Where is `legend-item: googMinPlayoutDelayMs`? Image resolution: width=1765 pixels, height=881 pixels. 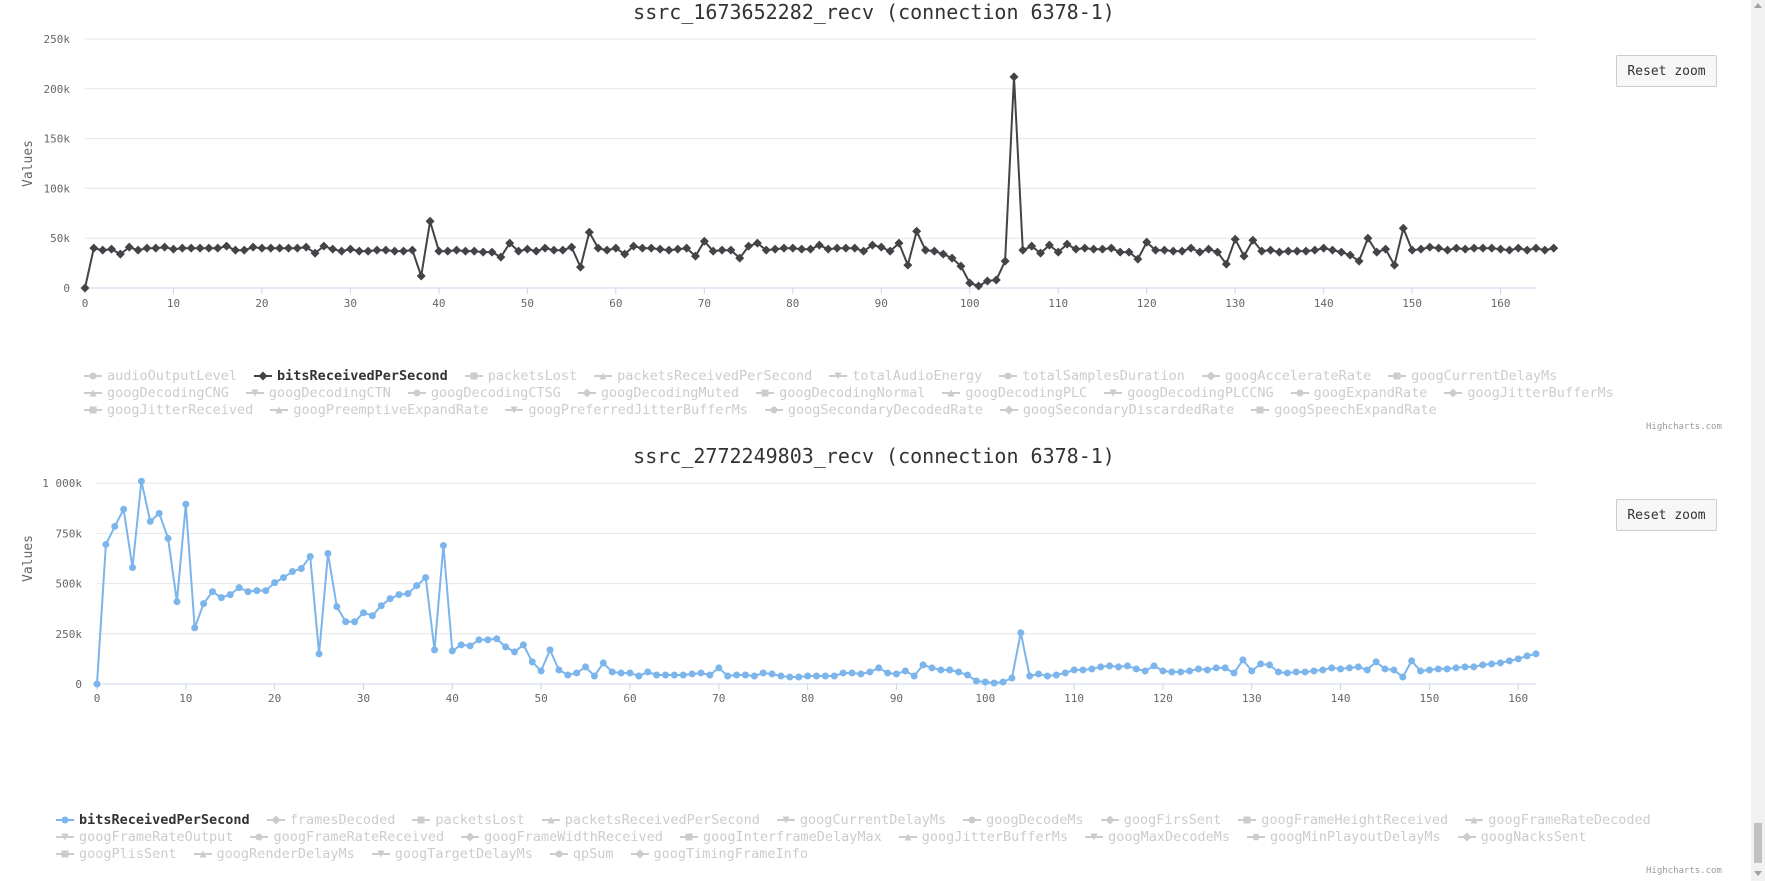
legend-item: googMinPlayoutDelayMs is located at coordinates (1343, 837).